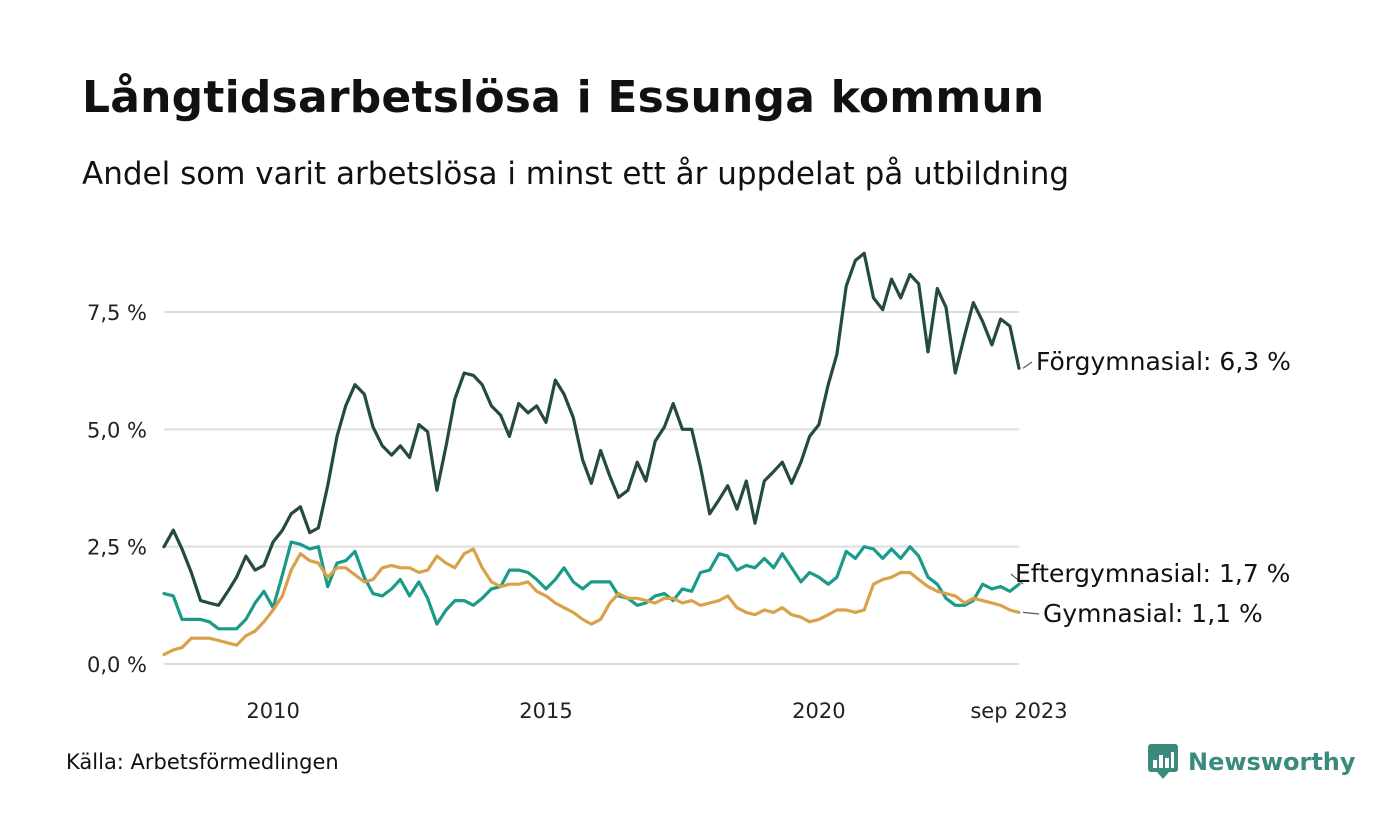 The image size is (1400, 840). Describe the element at coordinates (1272, 762) in the screenshot. I see `brand-name: Newsworthy` at that location.